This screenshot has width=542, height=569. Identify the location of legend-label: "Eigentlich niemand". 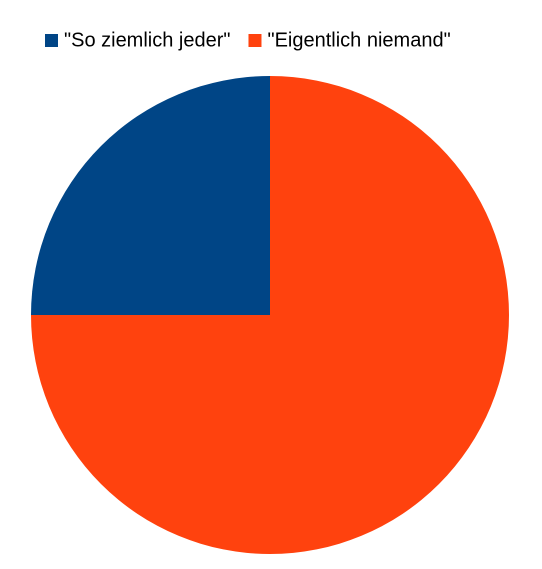
(358, 40).